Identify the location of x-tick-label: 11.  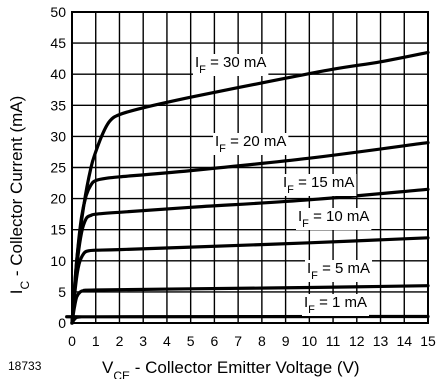
(333, 341).